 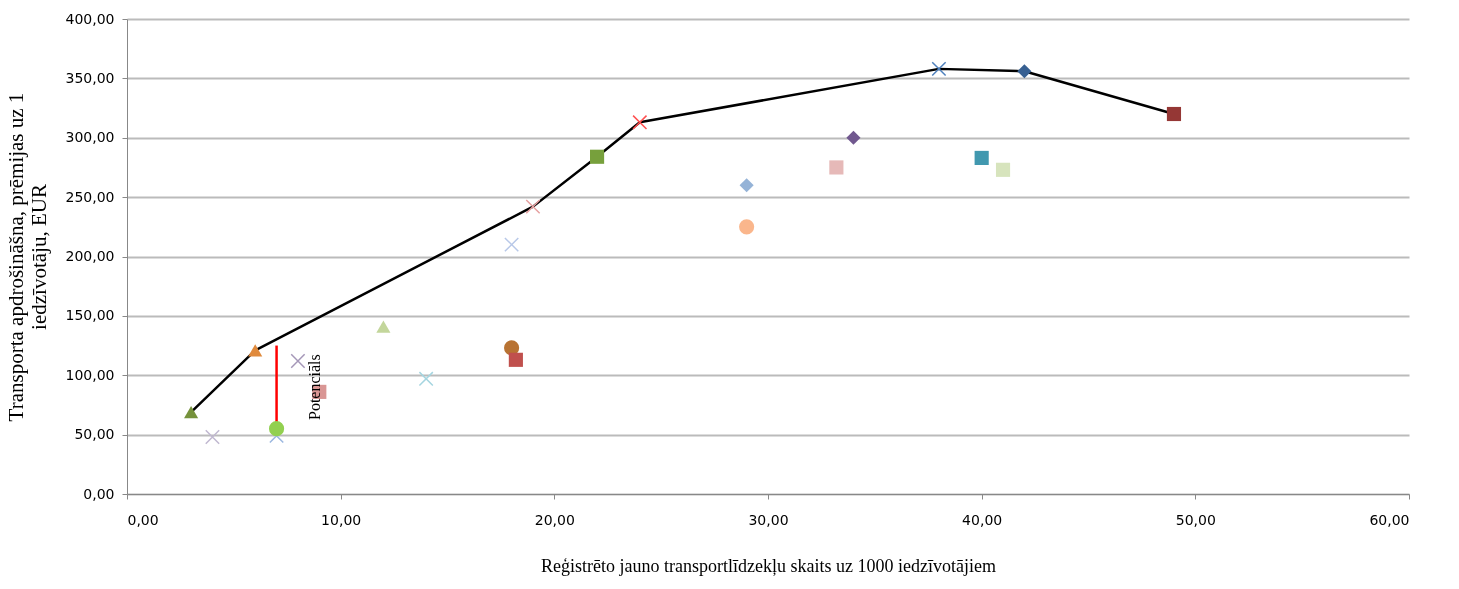 What do you see at coordinates (90, 77) in the screenshot?
I see `y-tick-label: 350,00` at bounding box center [90, 77].